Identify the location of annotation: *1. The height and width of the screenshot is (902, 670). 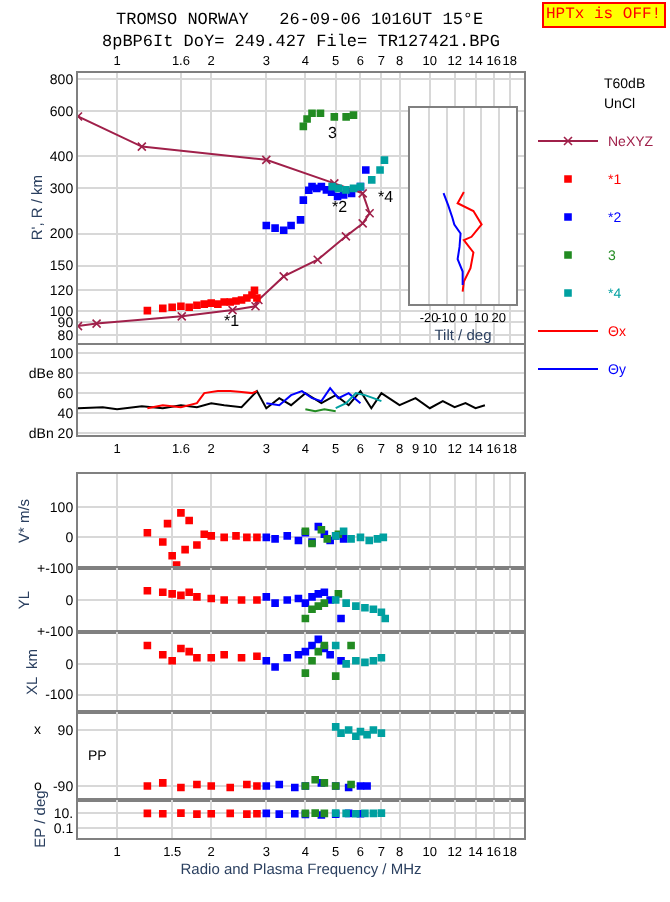
(232, 321).